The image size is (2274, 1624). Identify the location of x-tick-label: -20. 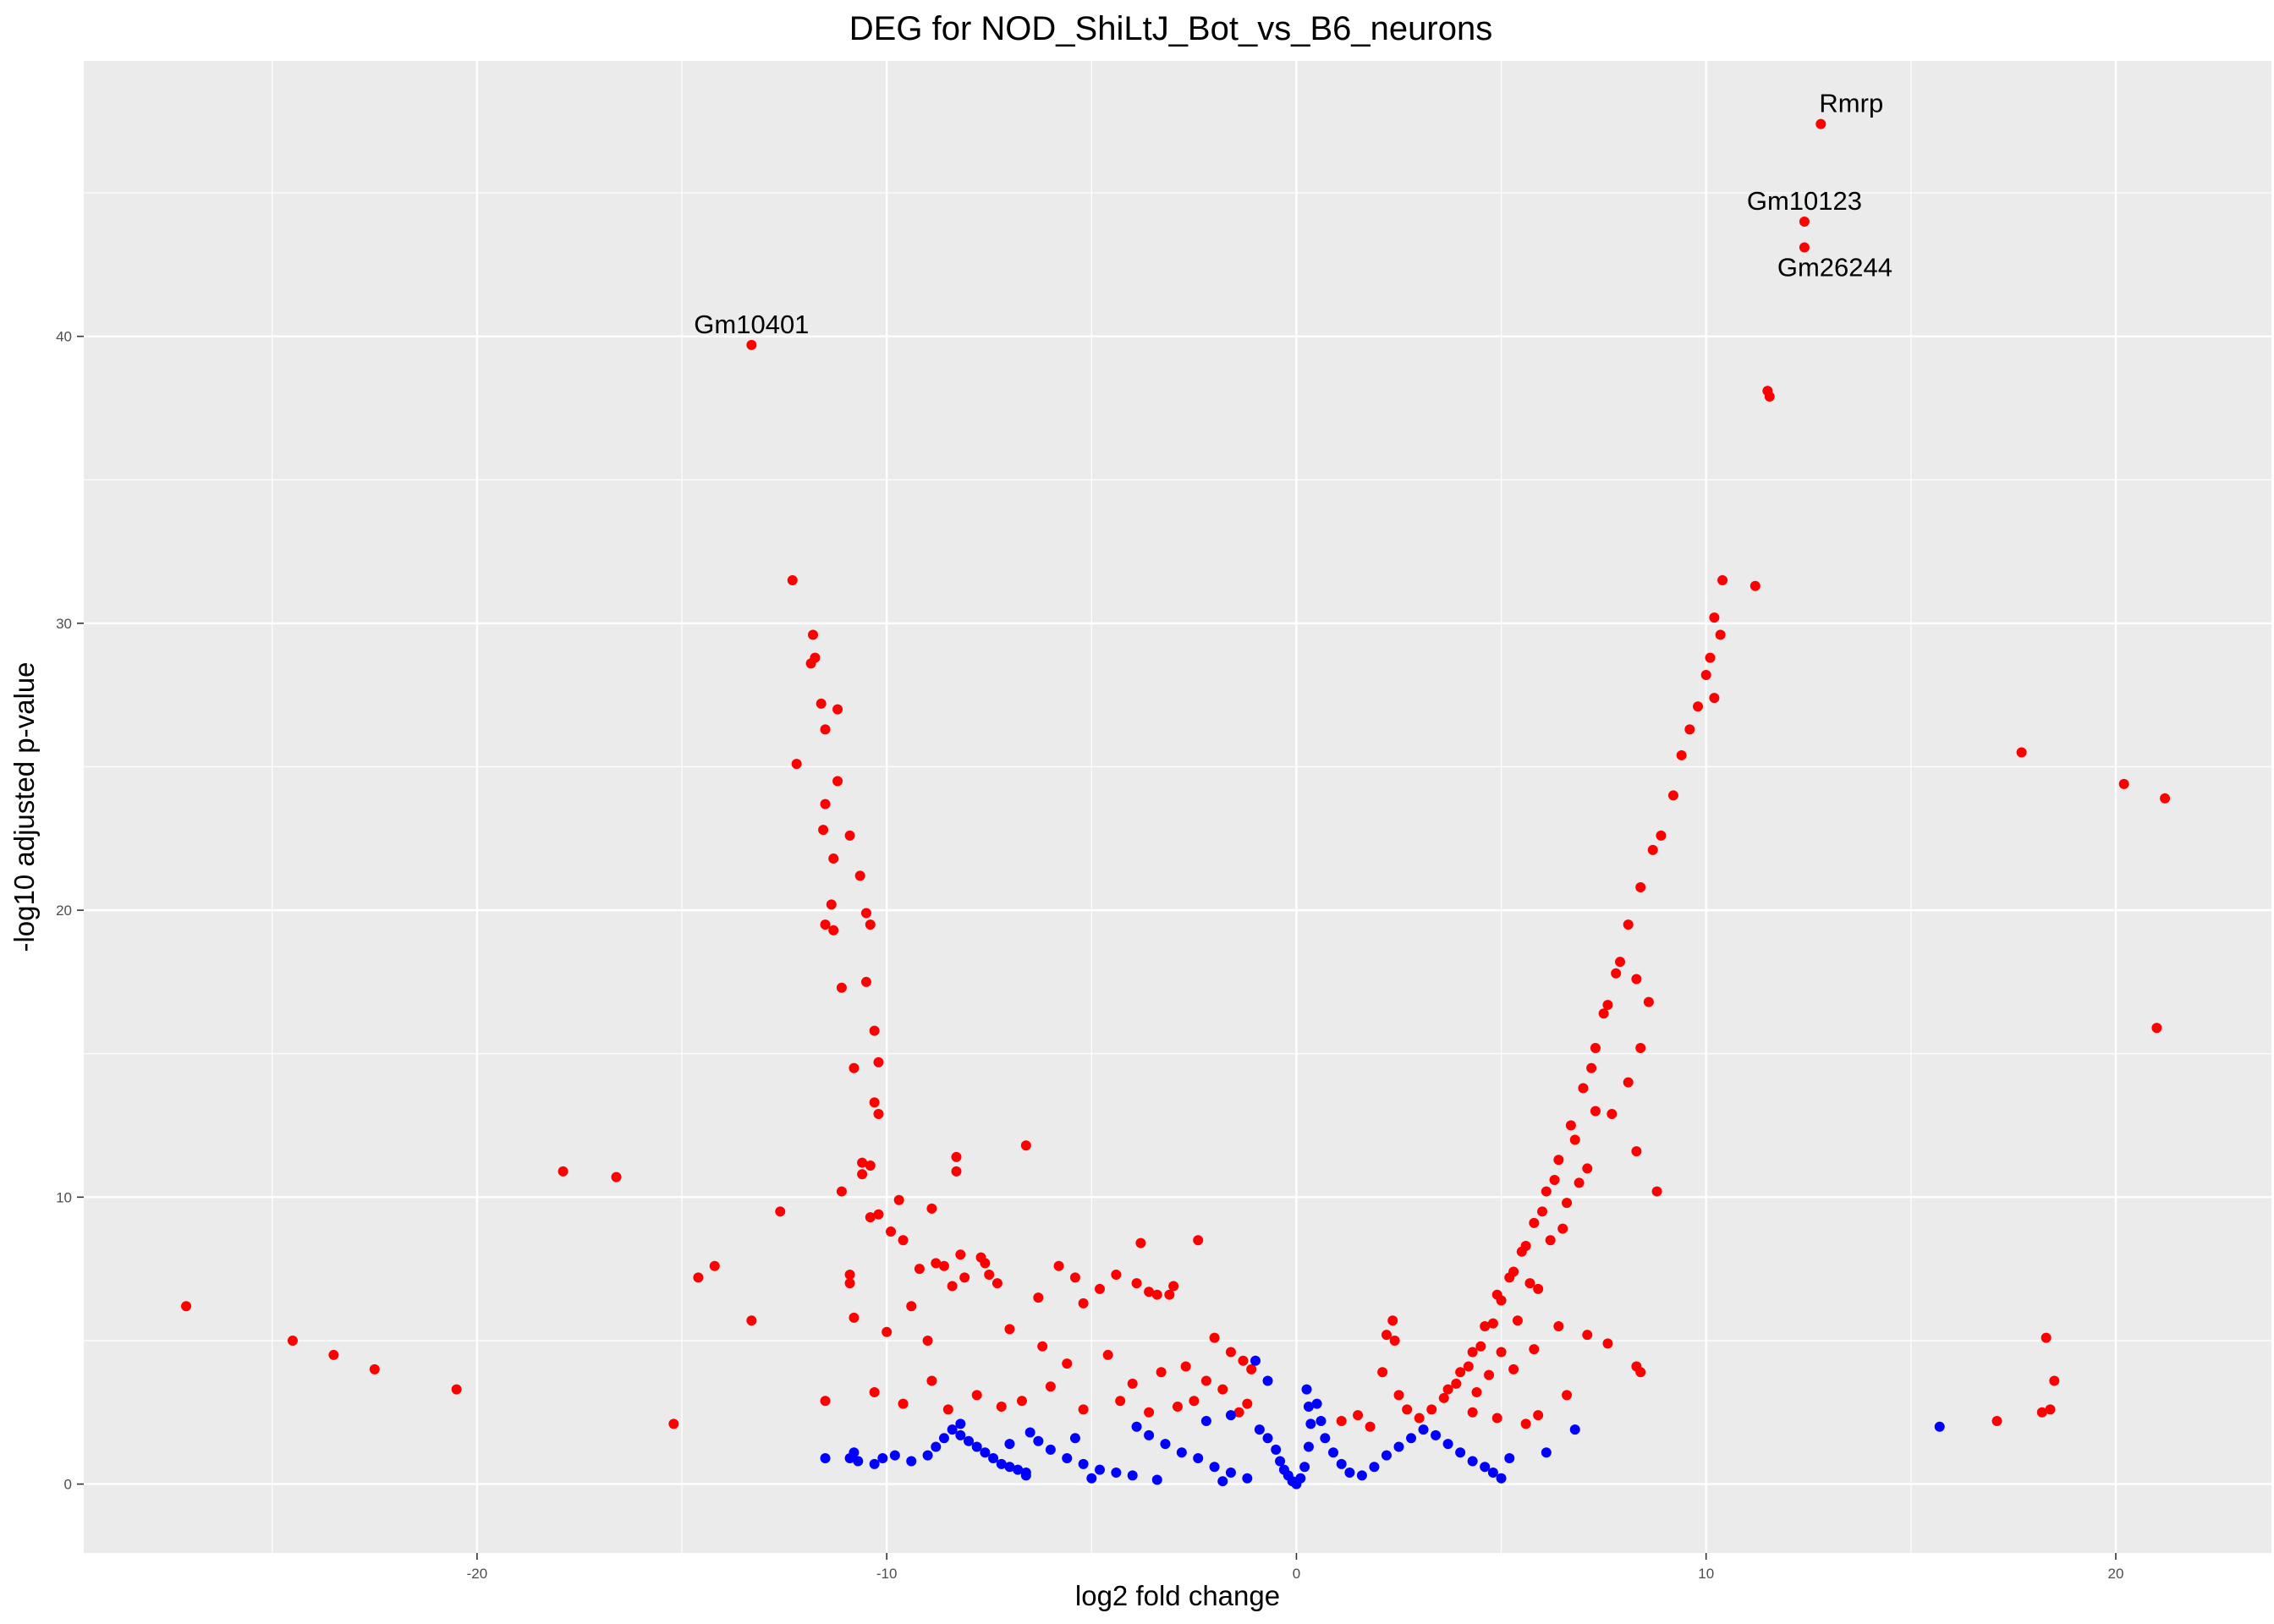
(478, 1574).